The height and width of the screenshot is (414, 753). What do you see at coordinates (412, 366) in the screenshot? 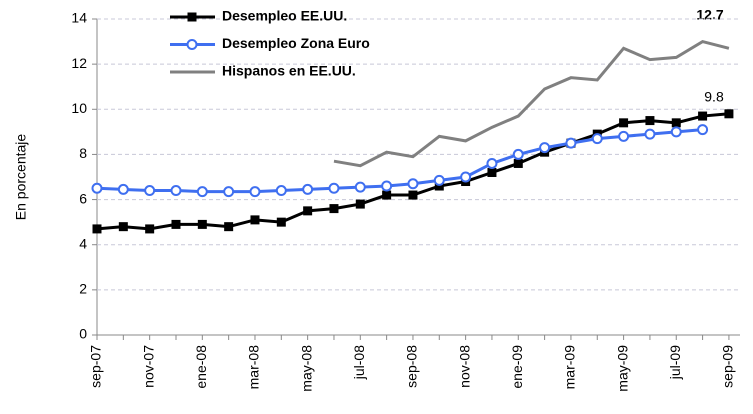
I see `x-tick-label: sep-08` at bounding box center [412, 366].